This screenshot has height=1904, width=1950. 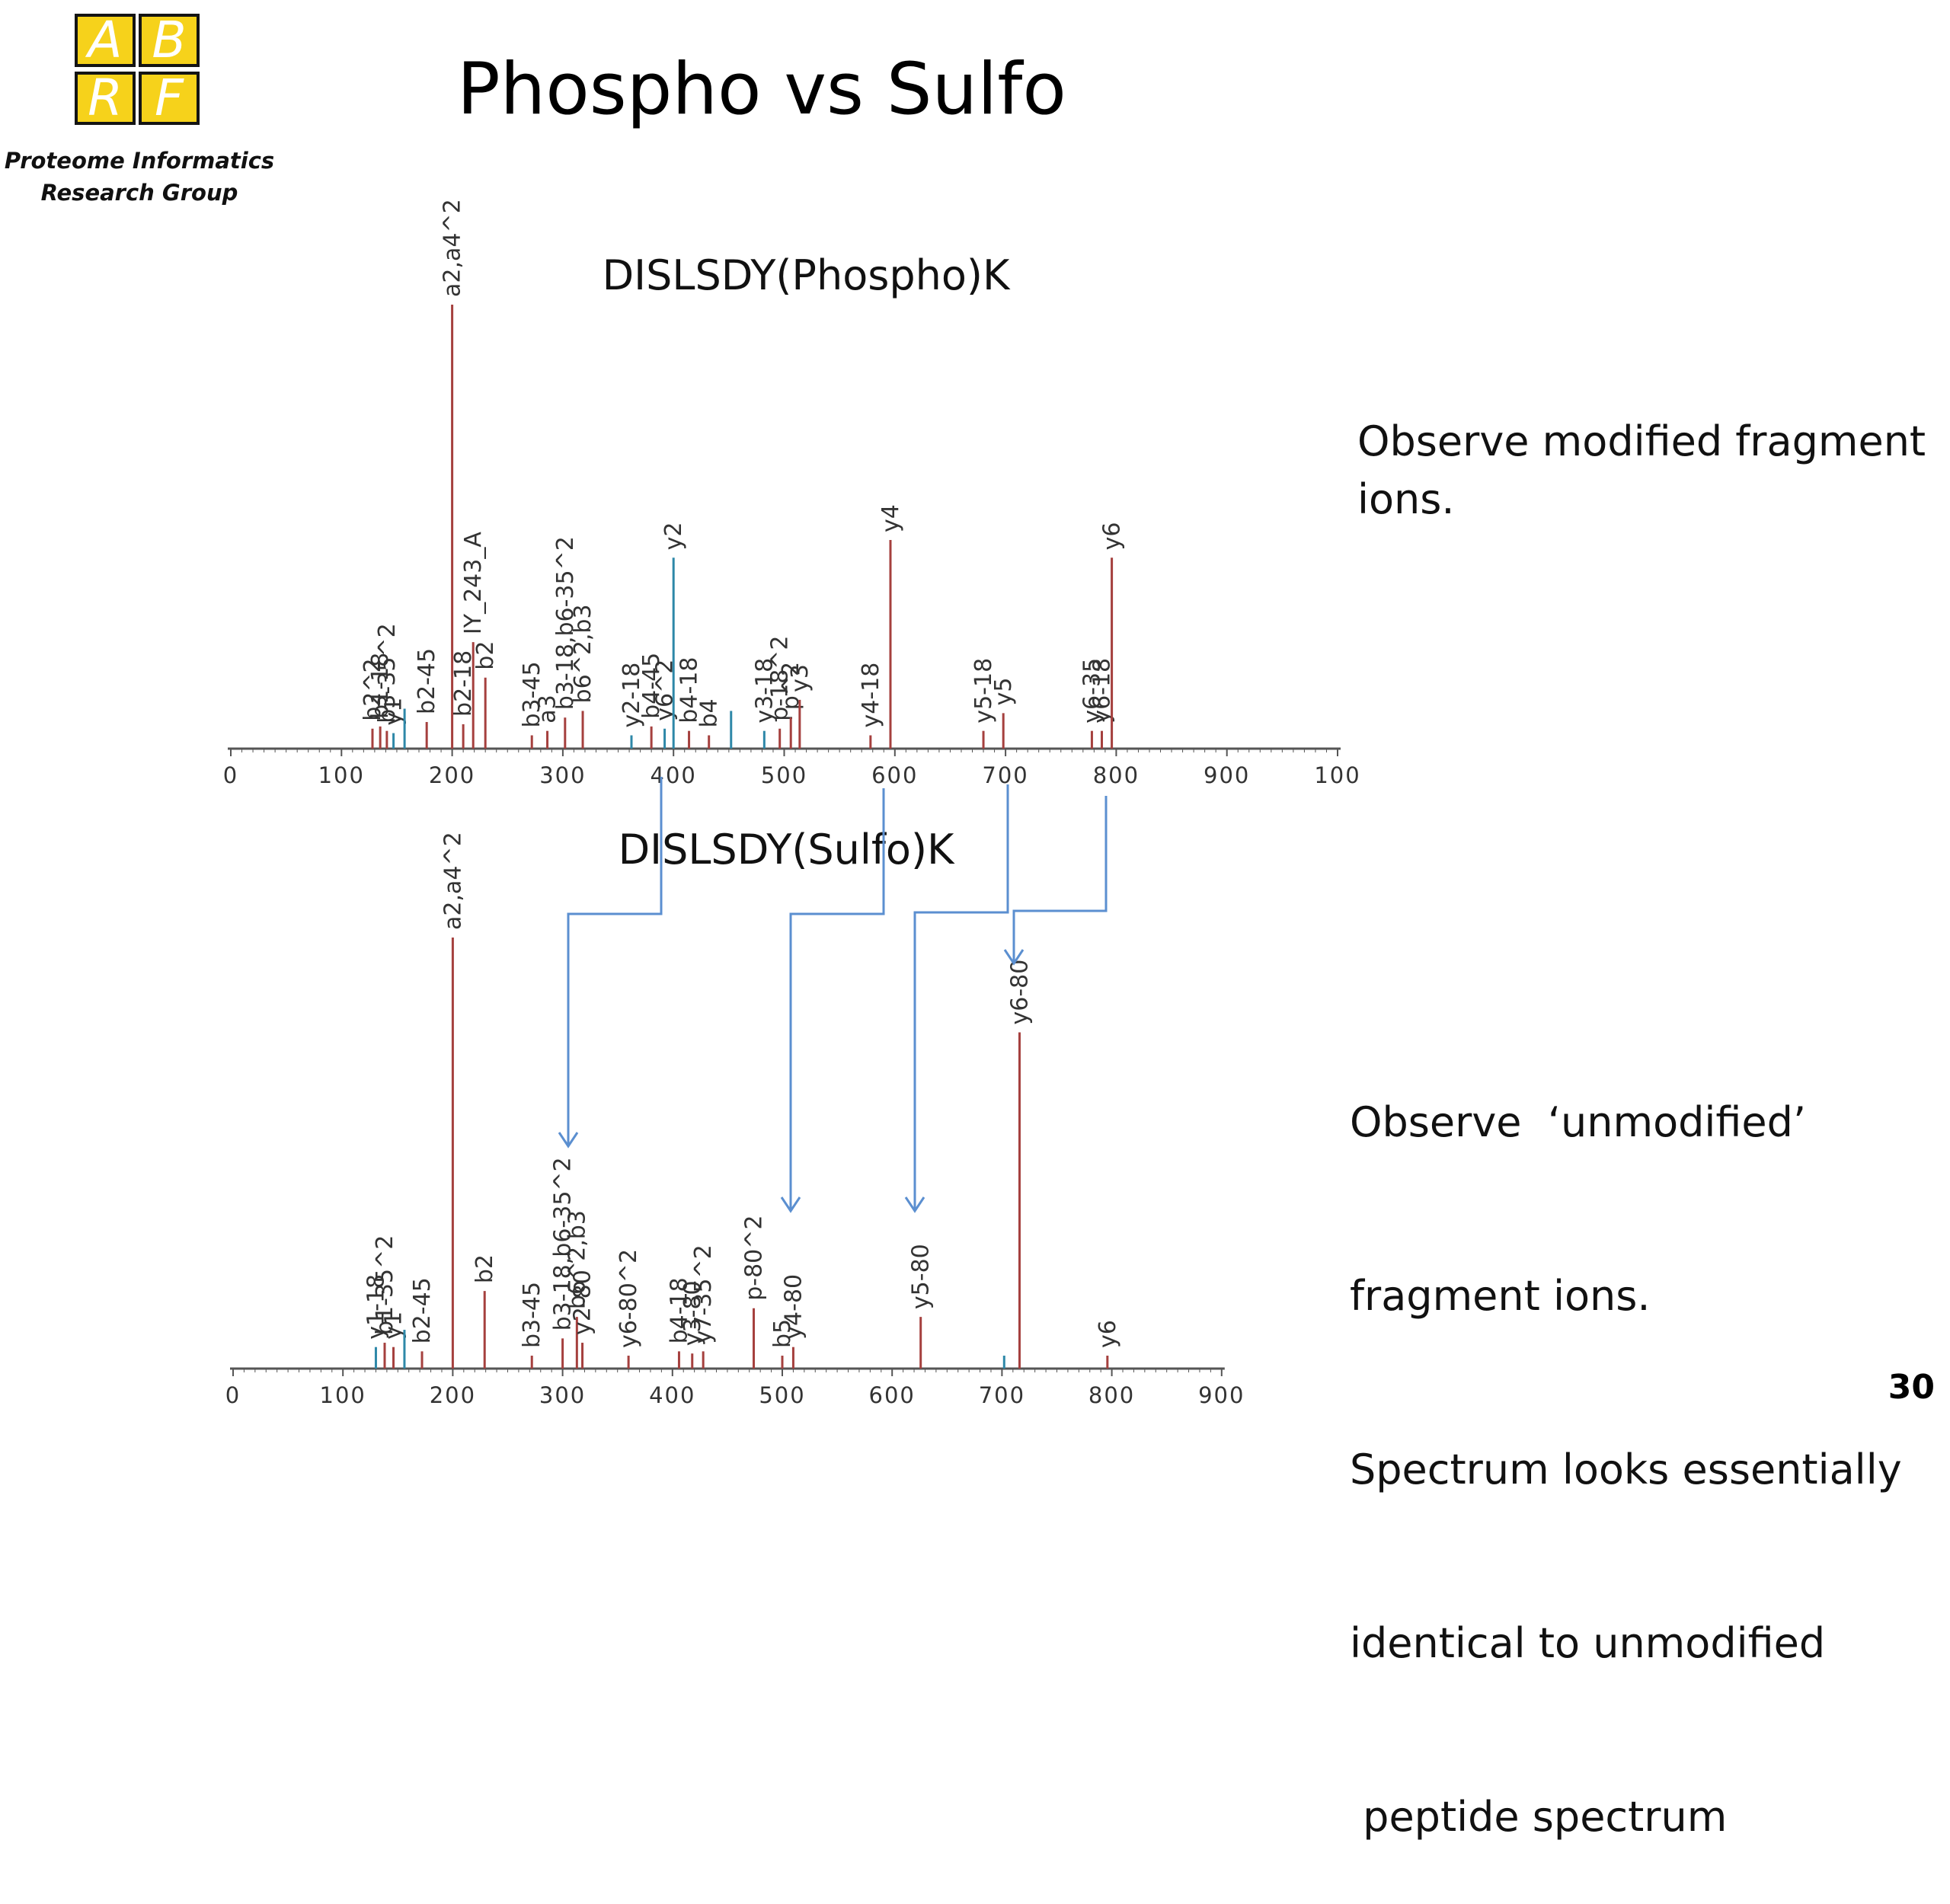 I want to click on sulfo-peak-label: b5, so click(x=782, y=1333).